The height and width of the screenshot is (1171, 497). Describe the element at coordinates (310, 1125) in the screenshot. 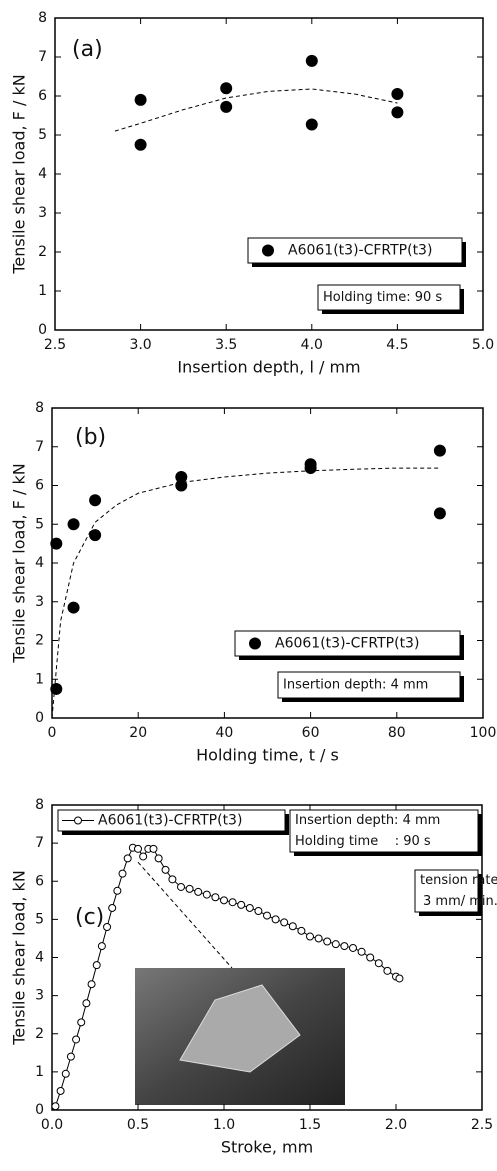

I see `x-tick-label: 1.5` at that location.